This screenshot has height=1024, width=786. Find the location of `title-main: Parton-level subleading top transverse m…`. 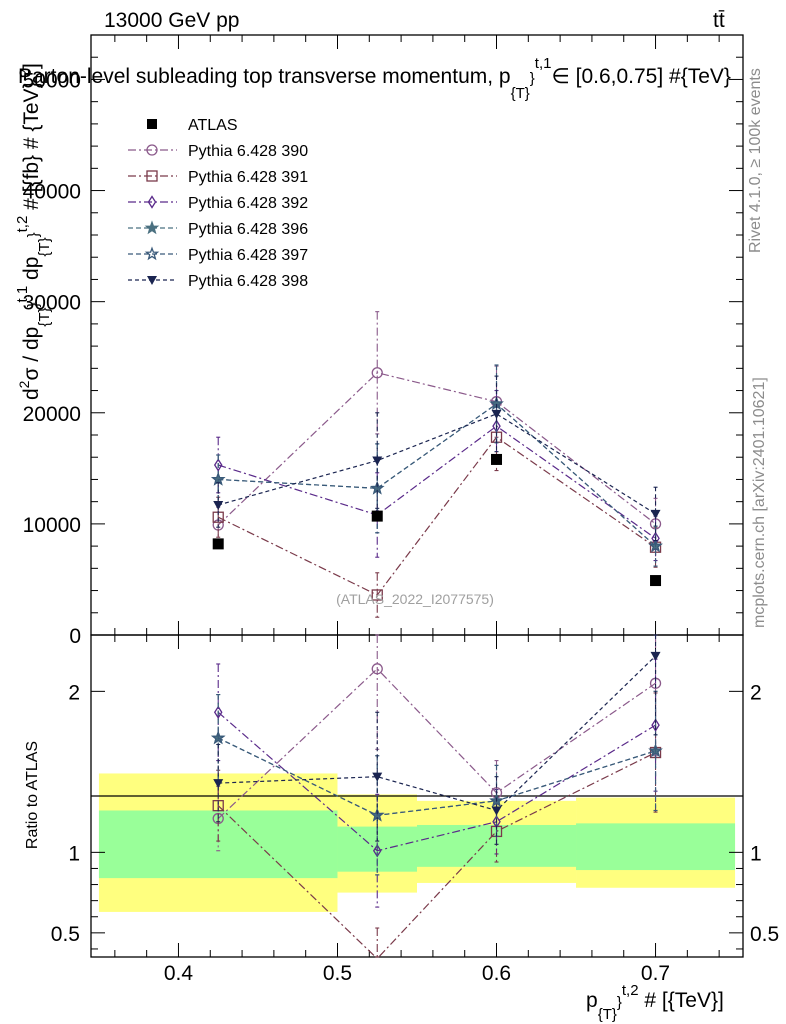

title-main: Parton-level subleading top transverse m… is located at coordinates (264, 76).